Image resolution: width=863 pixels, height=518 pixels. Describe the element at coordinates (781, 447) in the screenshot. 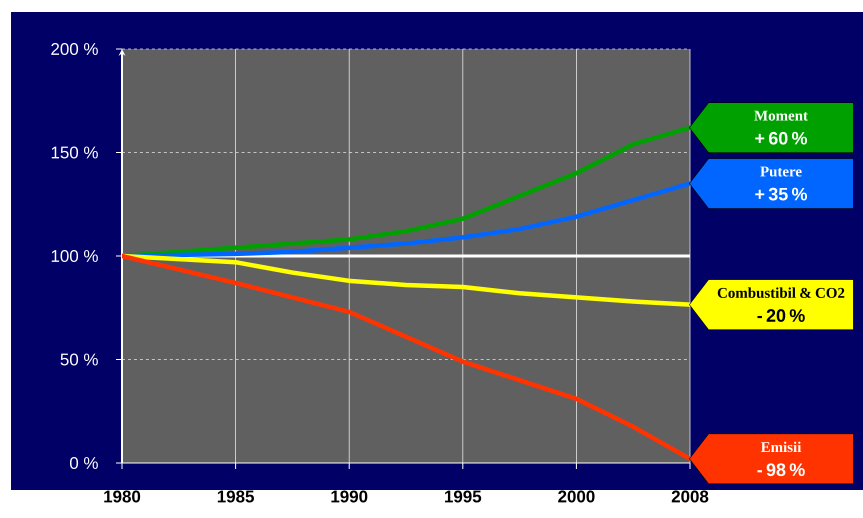

I see `text: Emisii` at that location.